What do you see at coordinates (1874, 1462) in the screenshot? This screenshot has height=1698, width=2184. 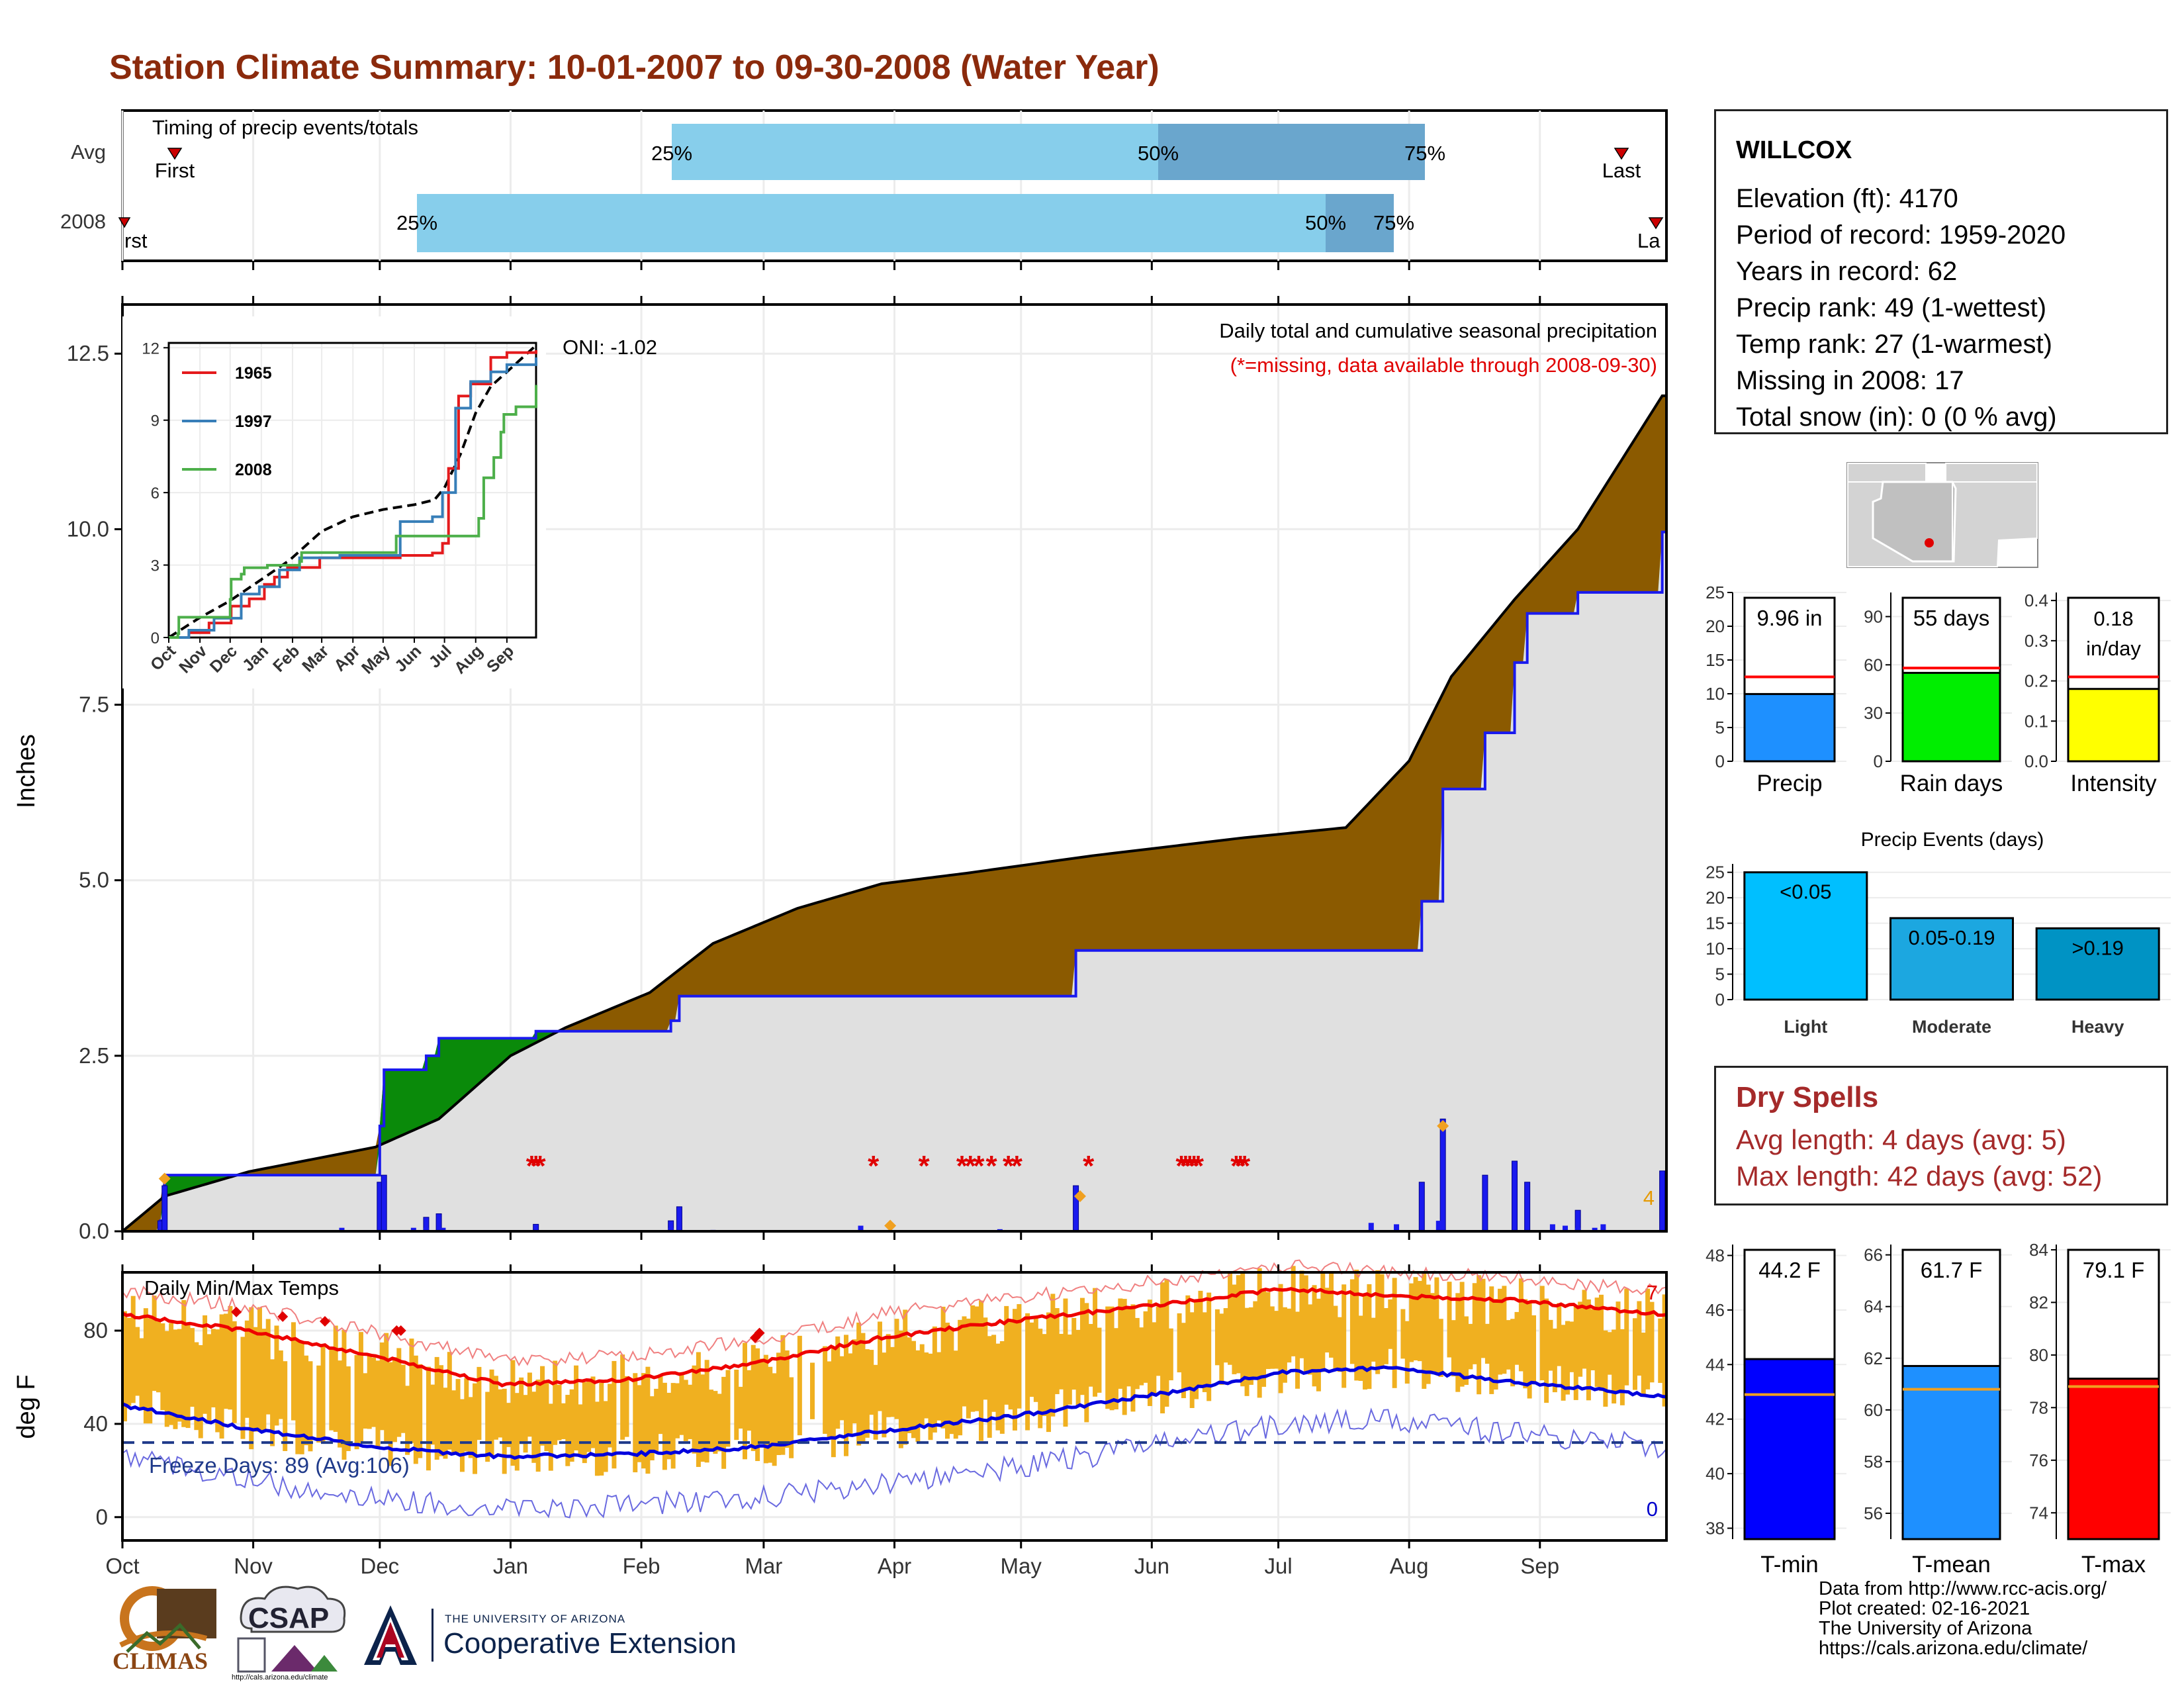 I see `tmean-ytick-label: 58` at bounding box center [1874, 1462].